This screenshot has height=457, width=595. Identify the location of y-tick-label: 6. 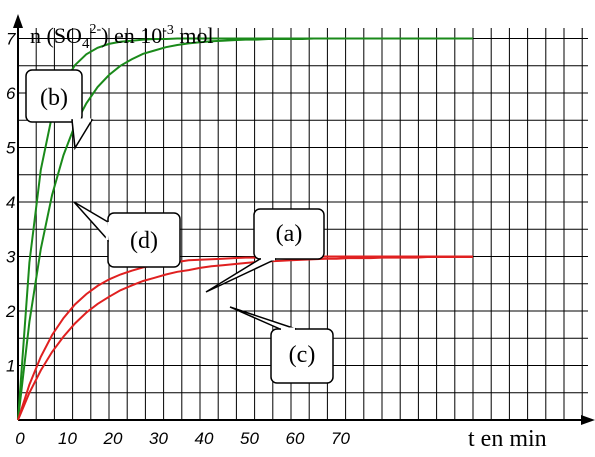
(11, 93).